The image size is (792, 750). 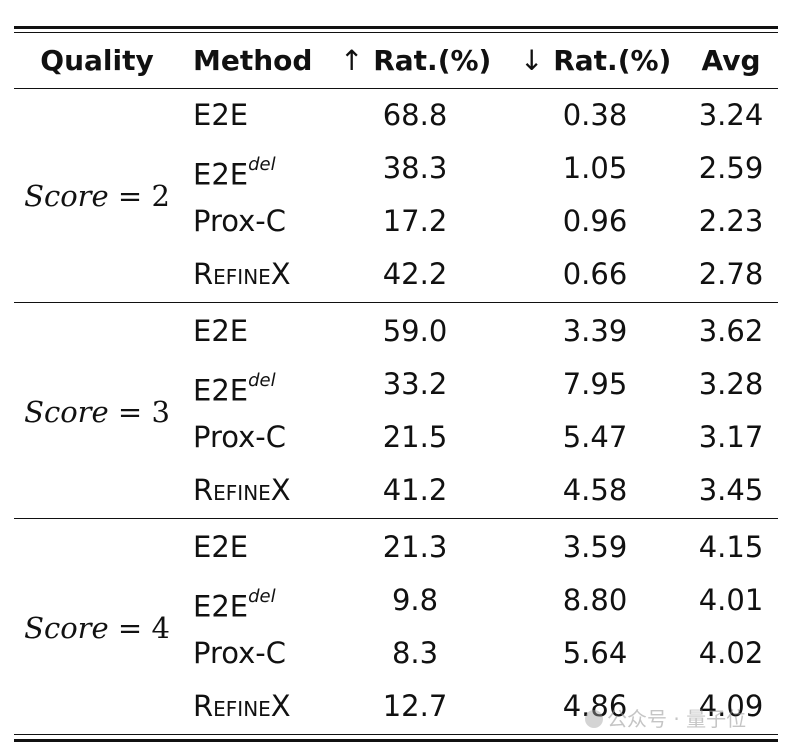 I want to click on header-rule, so click(x=396, y=88).